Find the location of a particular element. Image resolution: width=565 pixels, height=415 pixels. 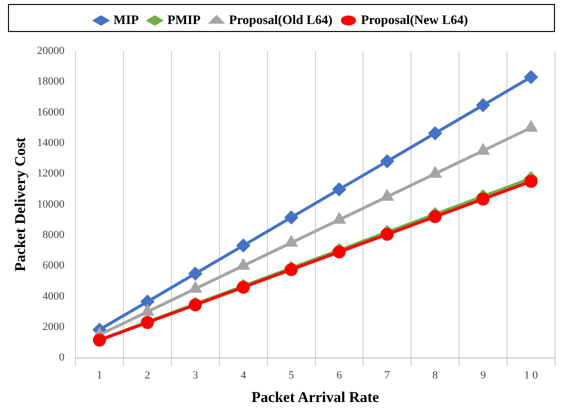

x-tick-label: 1 is located at coordinates (99, 375).